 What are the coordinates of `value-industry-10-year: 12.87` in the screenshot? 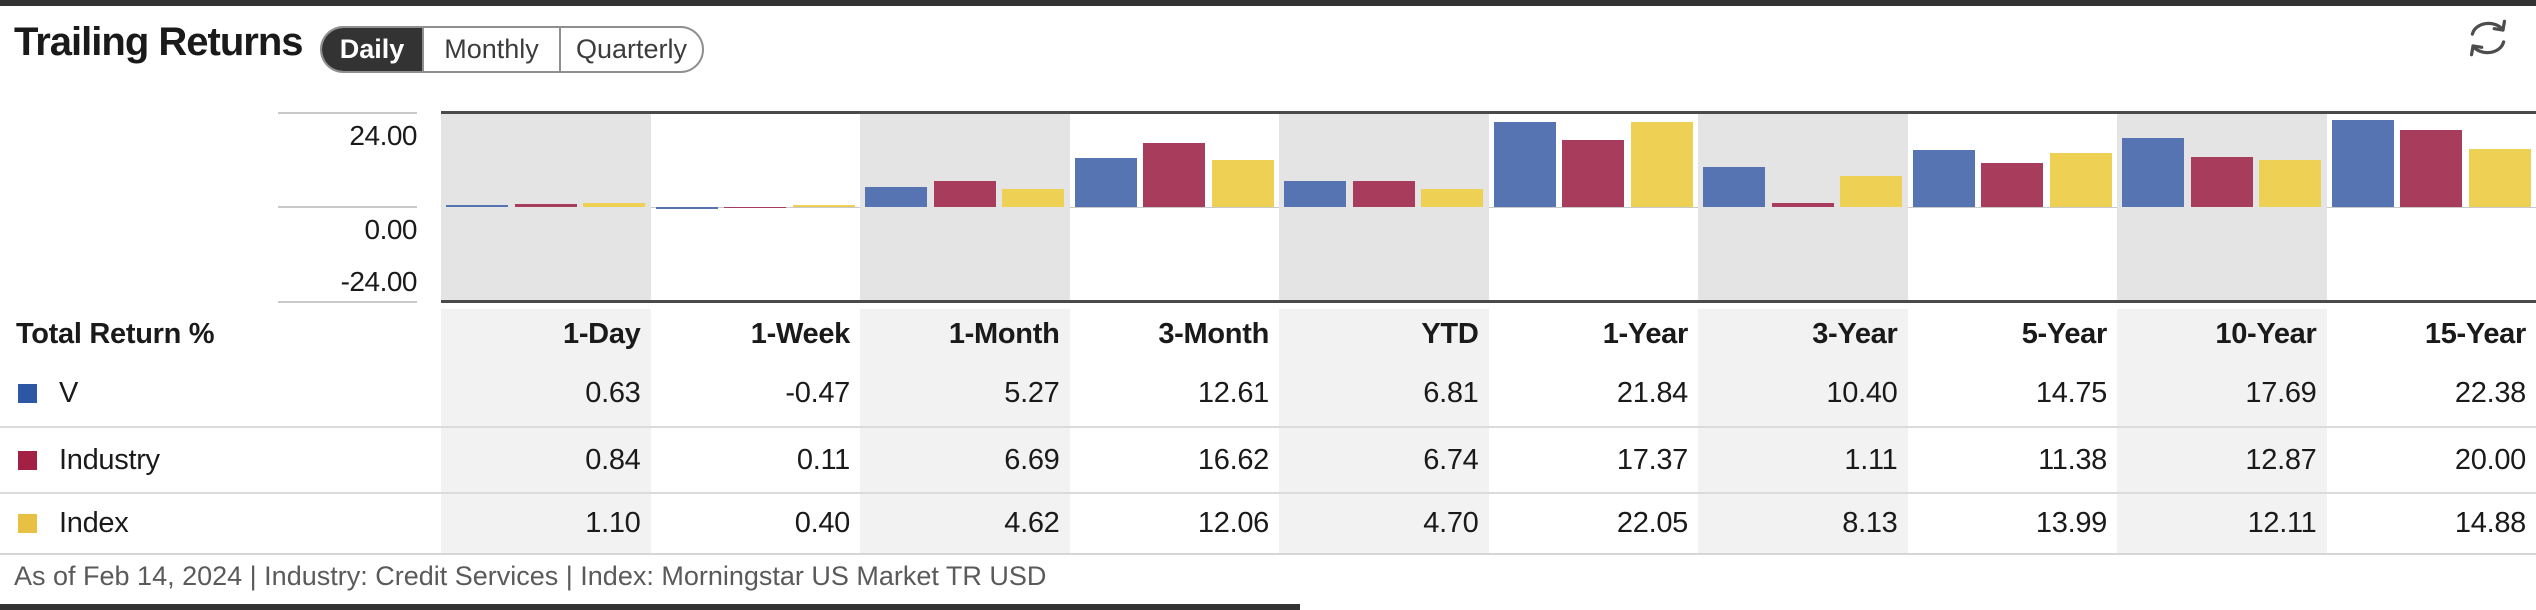 It's located at (2222, 459).